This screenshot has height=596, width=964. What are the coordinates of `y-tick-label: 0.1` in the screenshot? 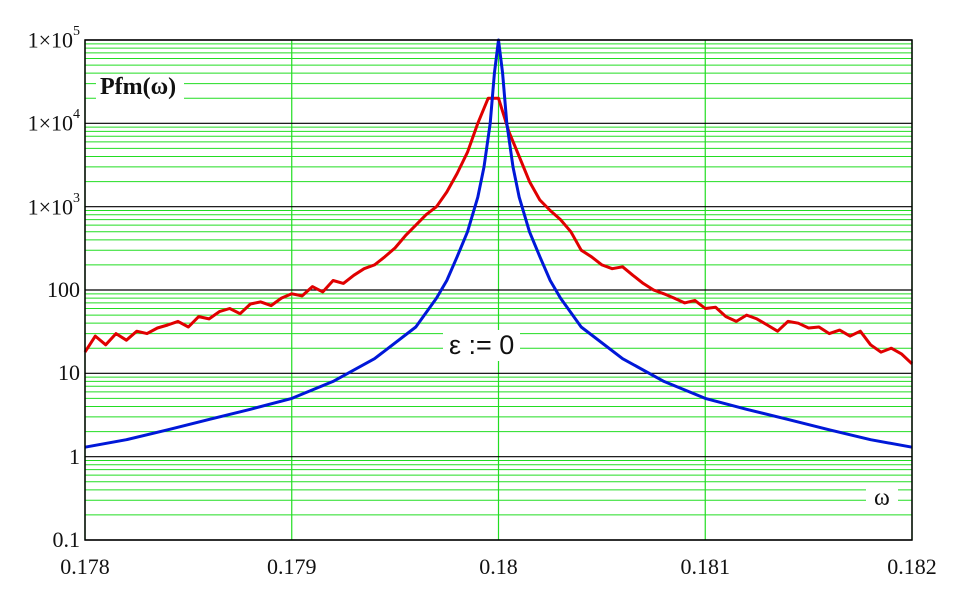 It's located at (66, 539).